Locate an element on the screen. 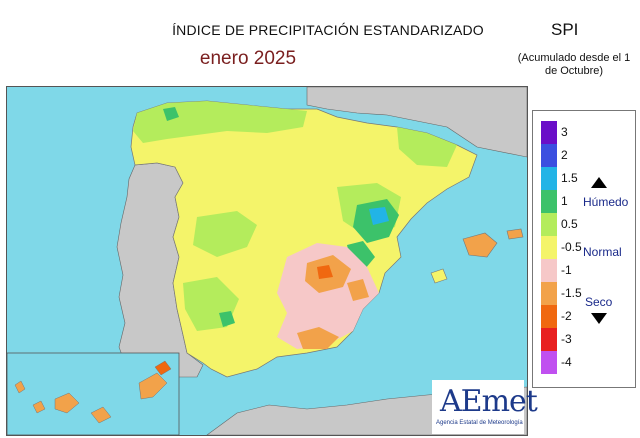  legend-tick-label: 1.5 is located at coordinates (569, 178).